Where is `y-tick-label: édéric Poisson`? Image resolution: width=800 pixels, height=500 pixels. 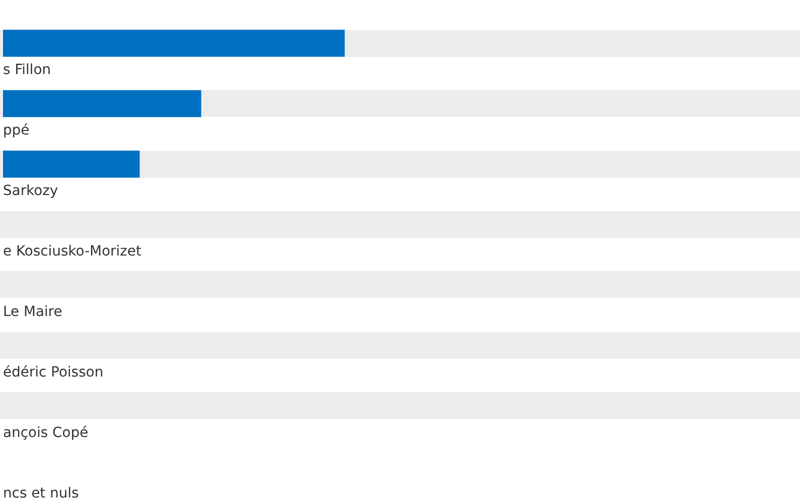 y-tick-label: édéric Poisson is located at coordinates (53, 372).